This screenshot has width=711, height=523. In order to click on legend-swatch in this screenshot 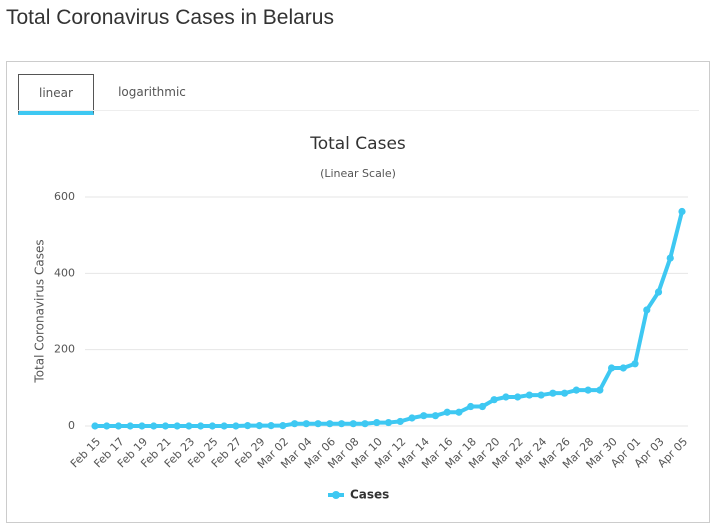, I will do `click(336, 495)`.